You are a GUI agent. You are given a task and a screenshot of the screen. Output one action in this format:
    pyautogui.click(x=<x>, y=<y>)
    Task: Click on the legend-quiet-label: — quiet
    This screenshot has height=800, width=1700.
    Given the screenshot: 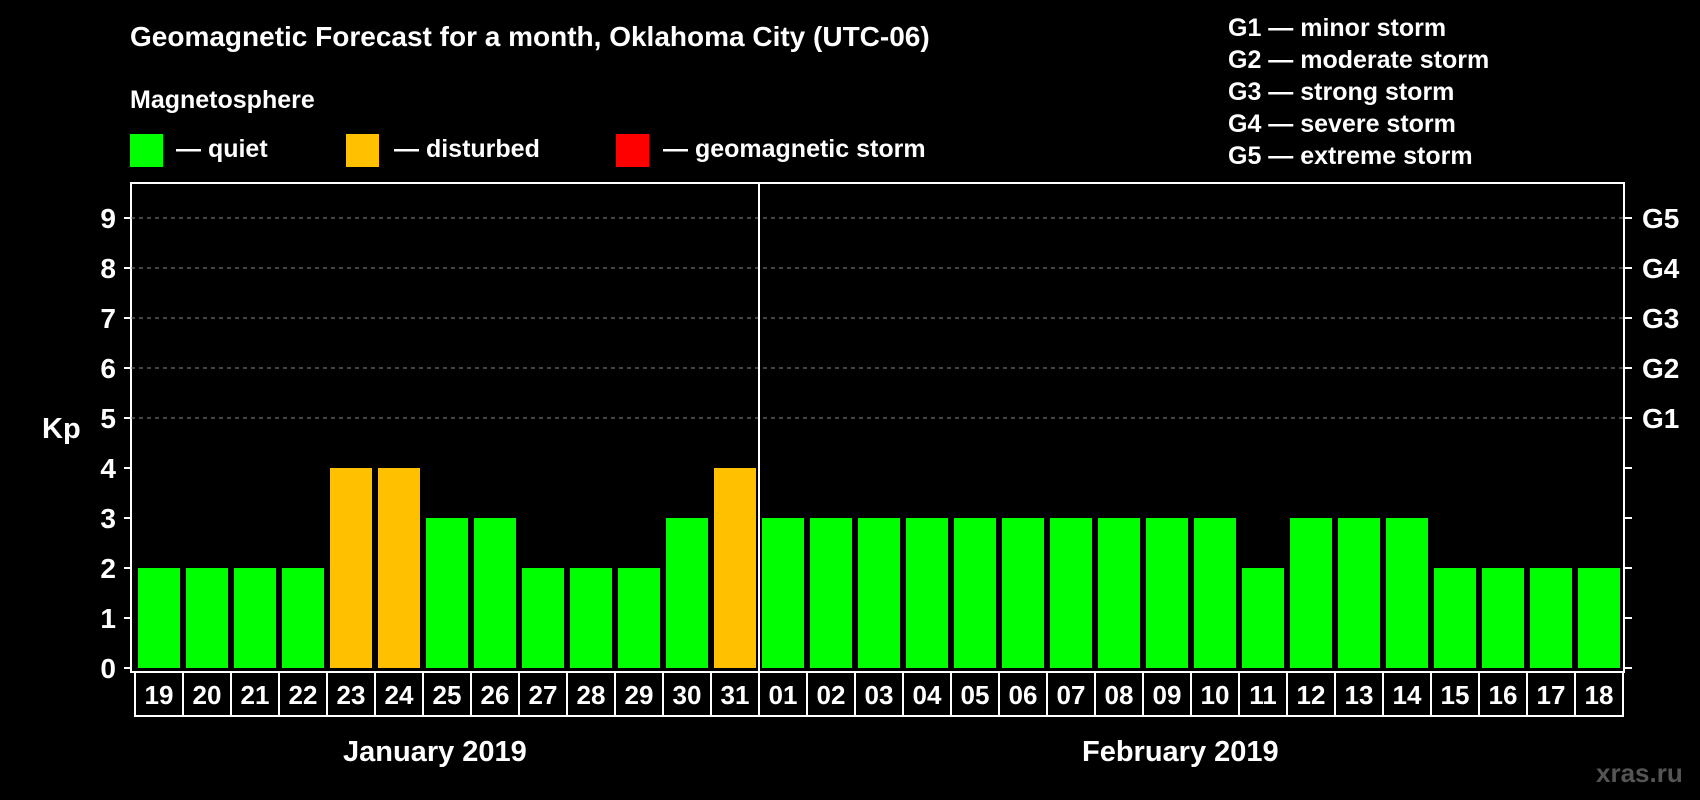 What is the action you would take?
    pyautogui.click(x=222, y=149)
    